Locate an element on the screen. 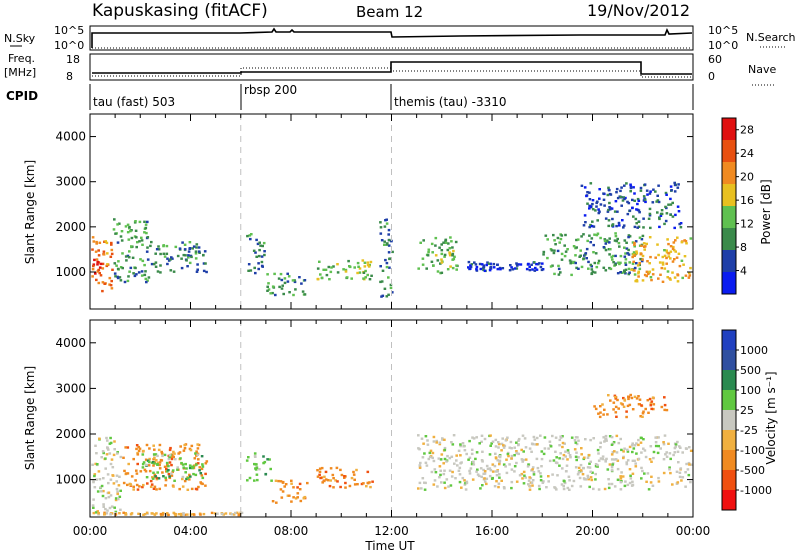 The width and height of the screenshot is (800, 554). y-tick-label: 2000 is located at coordinates (70, 227).